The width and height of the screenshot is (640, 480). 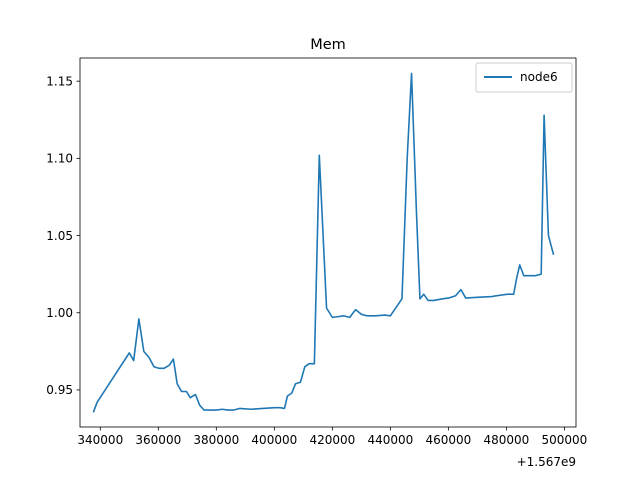 What do you see at coordinates (216, 440) in the screenshot?
I see `x-tick-label: 380000` at bounding box center [216, 440].